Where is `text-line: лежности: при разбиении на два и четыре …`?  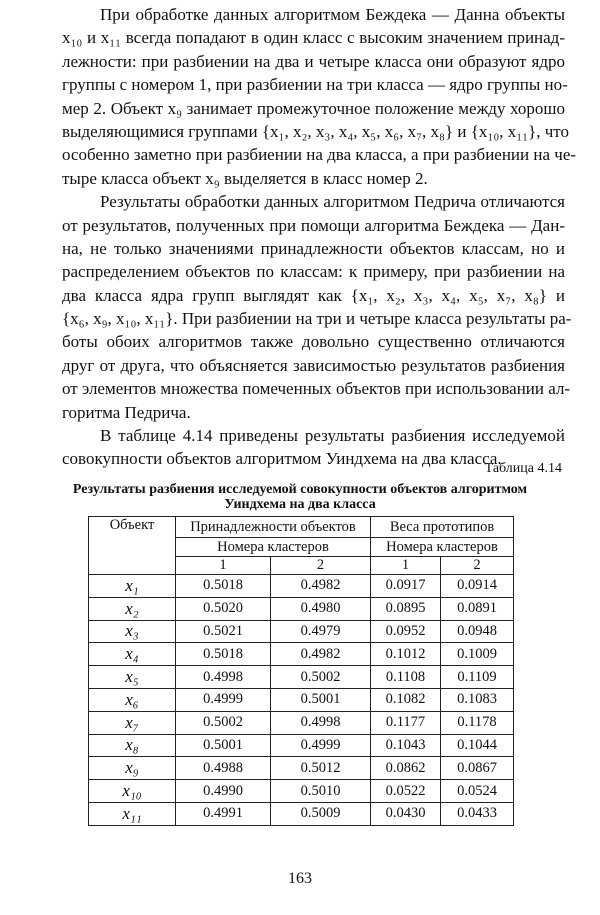
text-line: лежности: при разбиении на два и четыре … is located at coordinates (313, 61).